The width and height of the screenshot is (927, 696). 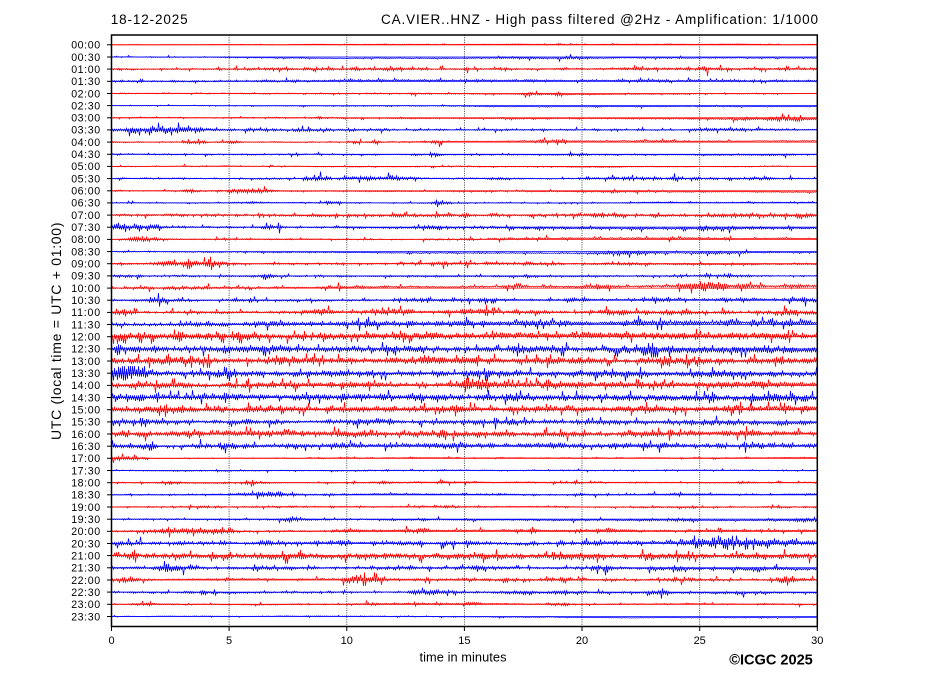 What do you see at coordinates (85, 131) in the screenshot?
I see `svg-text: 03:30` at bounding box center [85, 131].